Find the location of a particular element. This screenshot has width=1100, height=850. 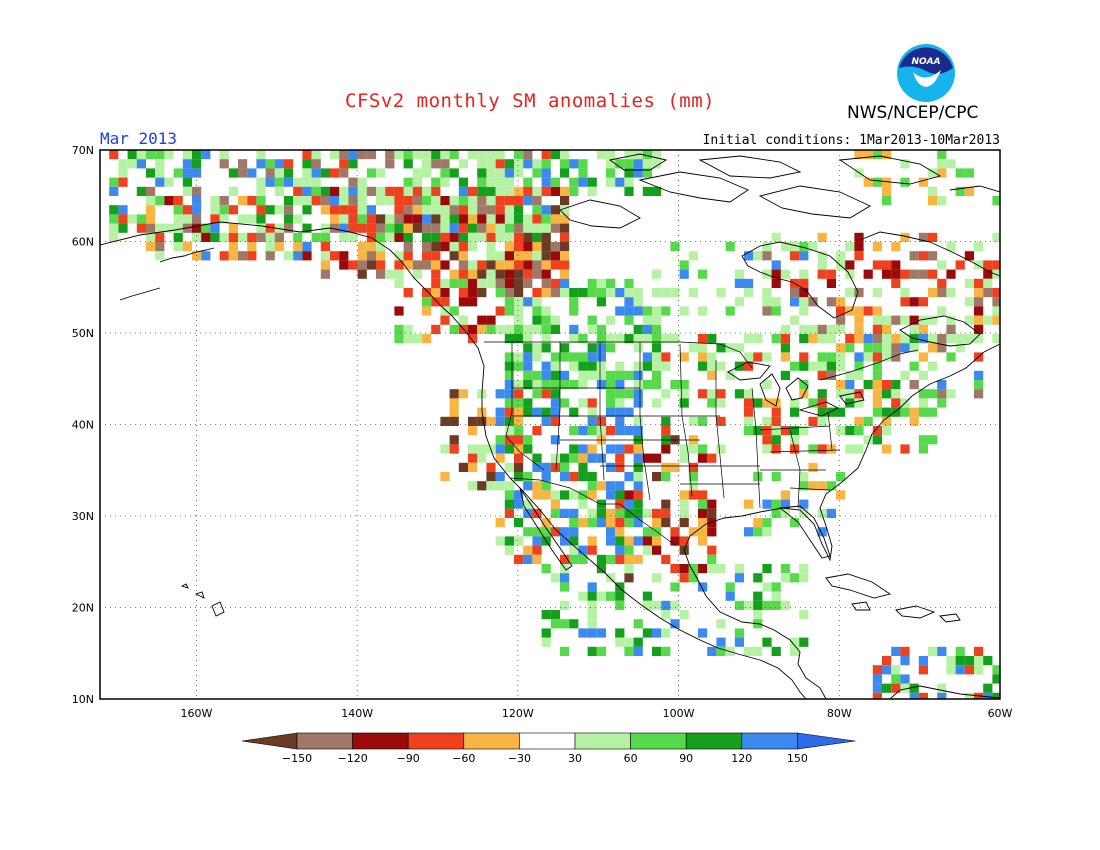

colorbar-segment is located at coordinates (658, 741).